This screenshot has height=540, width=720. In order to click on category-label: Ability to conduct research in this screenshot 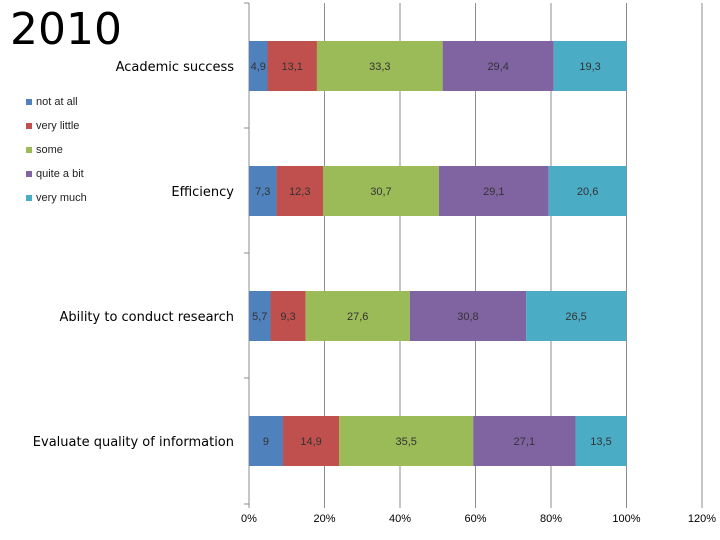, I will do `click(146, 317)`.